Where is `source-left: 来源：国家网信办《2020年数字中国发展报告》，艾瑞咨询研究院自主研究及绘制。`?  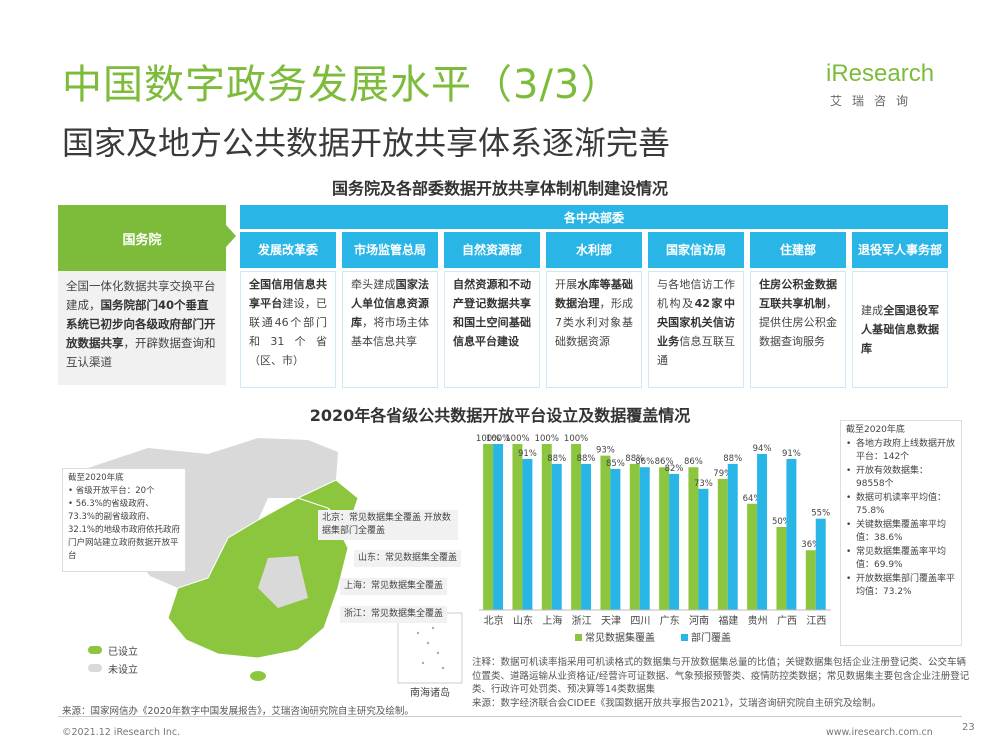
source-left: 来源：国家网信办《2020年数字中国发展报告》，艾瑞咨询研究院自主研究及绘制。 is located at coordinates (238, 711).